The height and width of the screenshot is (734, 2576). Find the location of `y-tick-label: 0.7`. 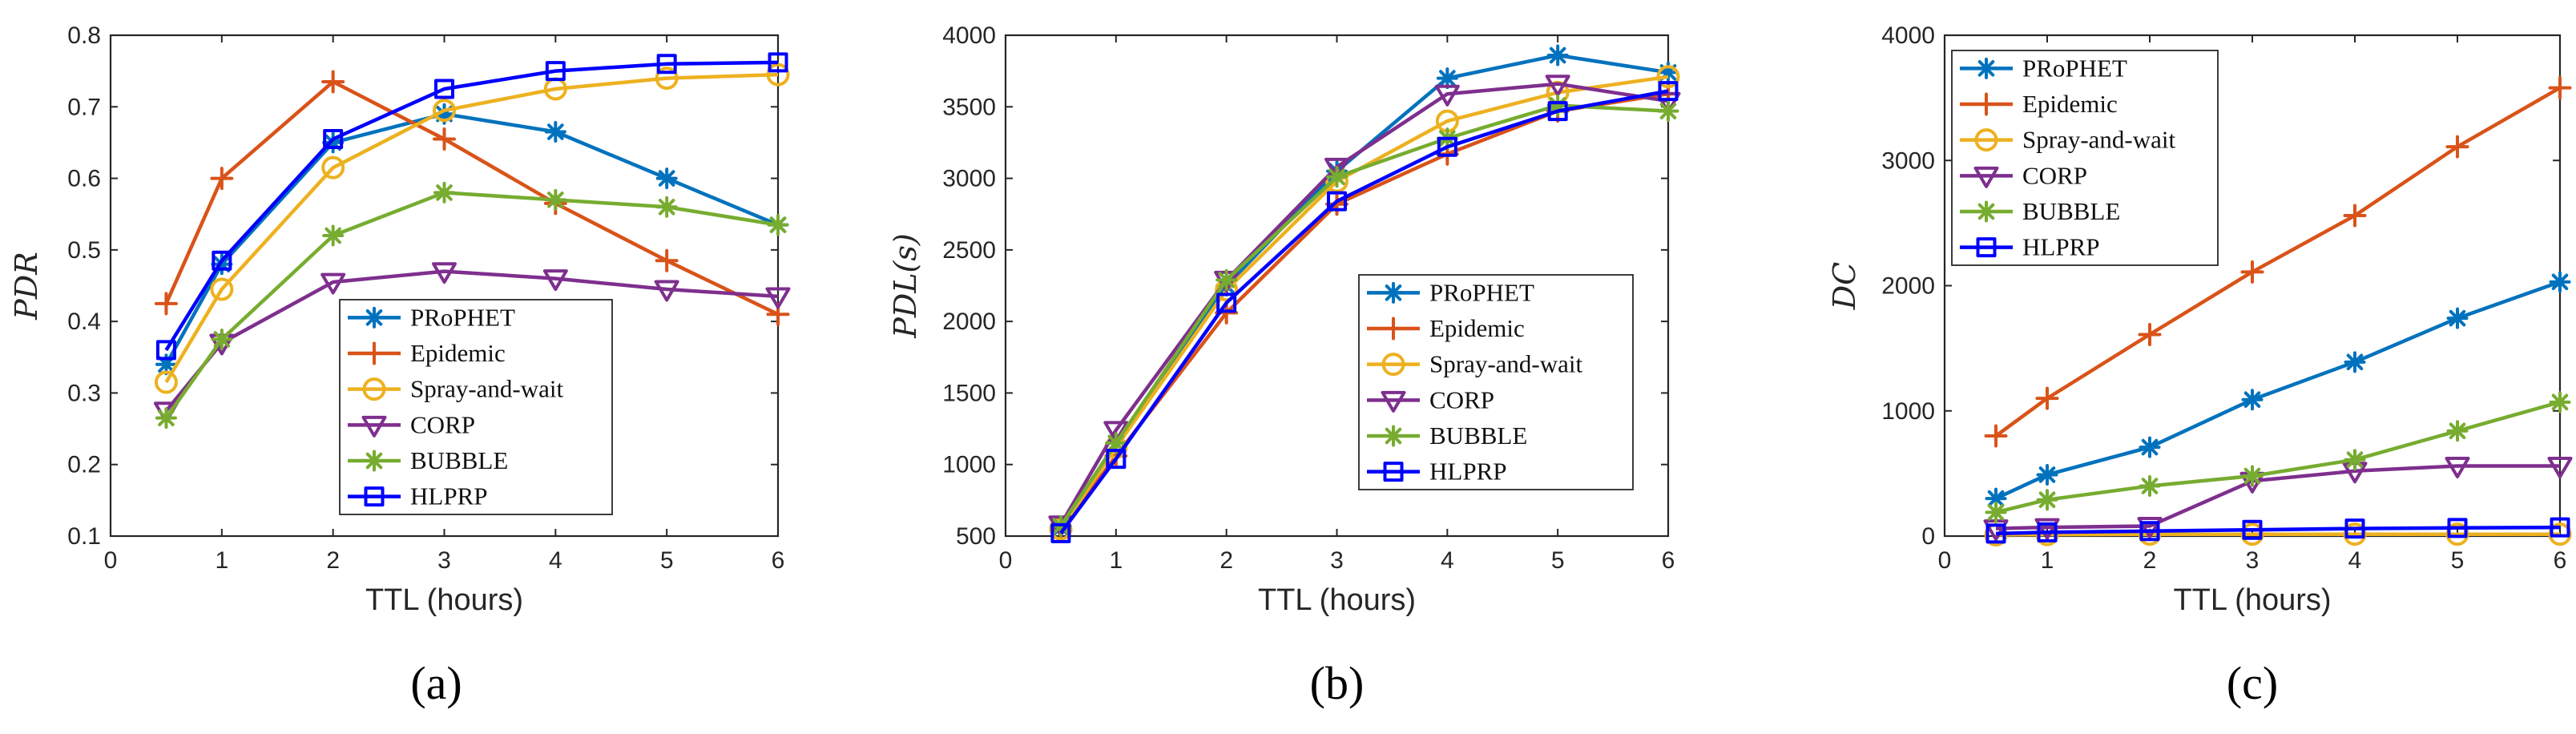

y-tick-label: 0.7 is located at coordinates (84, 107).